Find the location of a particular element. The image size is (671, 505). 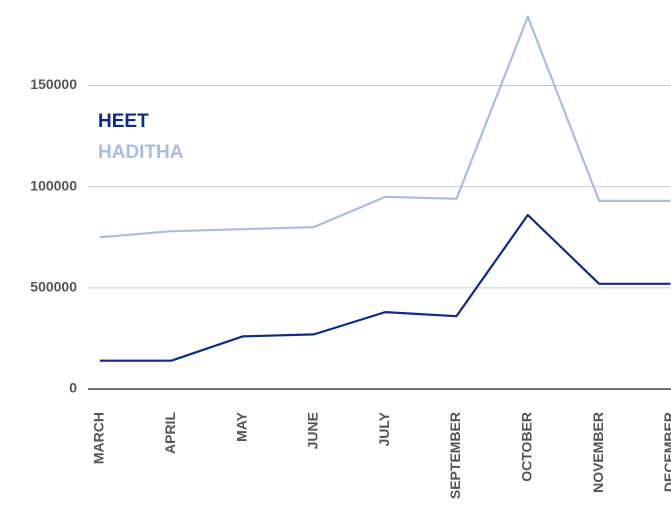

legend-label: HEET is located at coordinates (123, 121).